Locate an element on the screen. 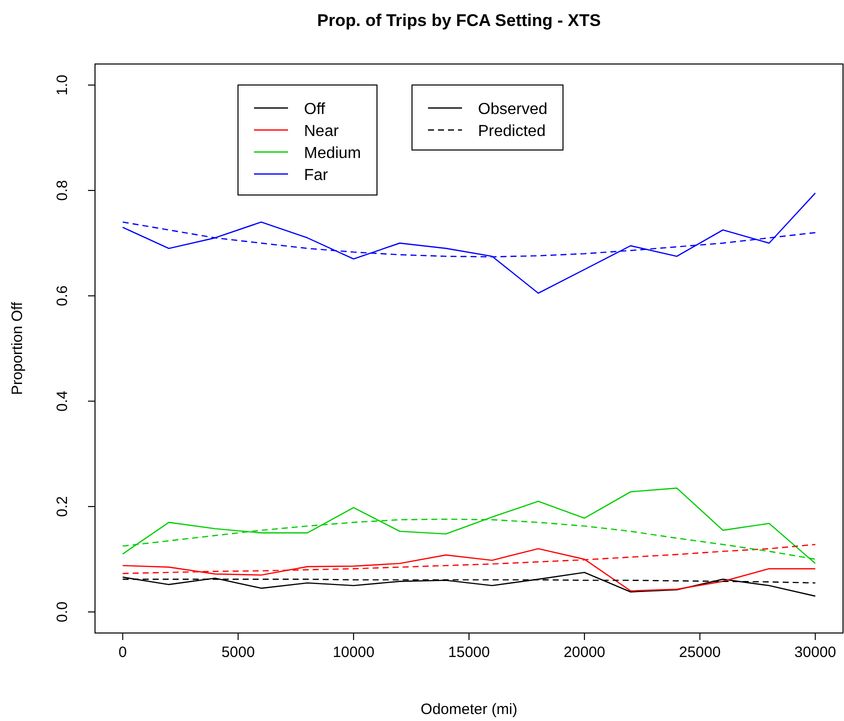  legend-label: Off is located at coordinates (315, 109).